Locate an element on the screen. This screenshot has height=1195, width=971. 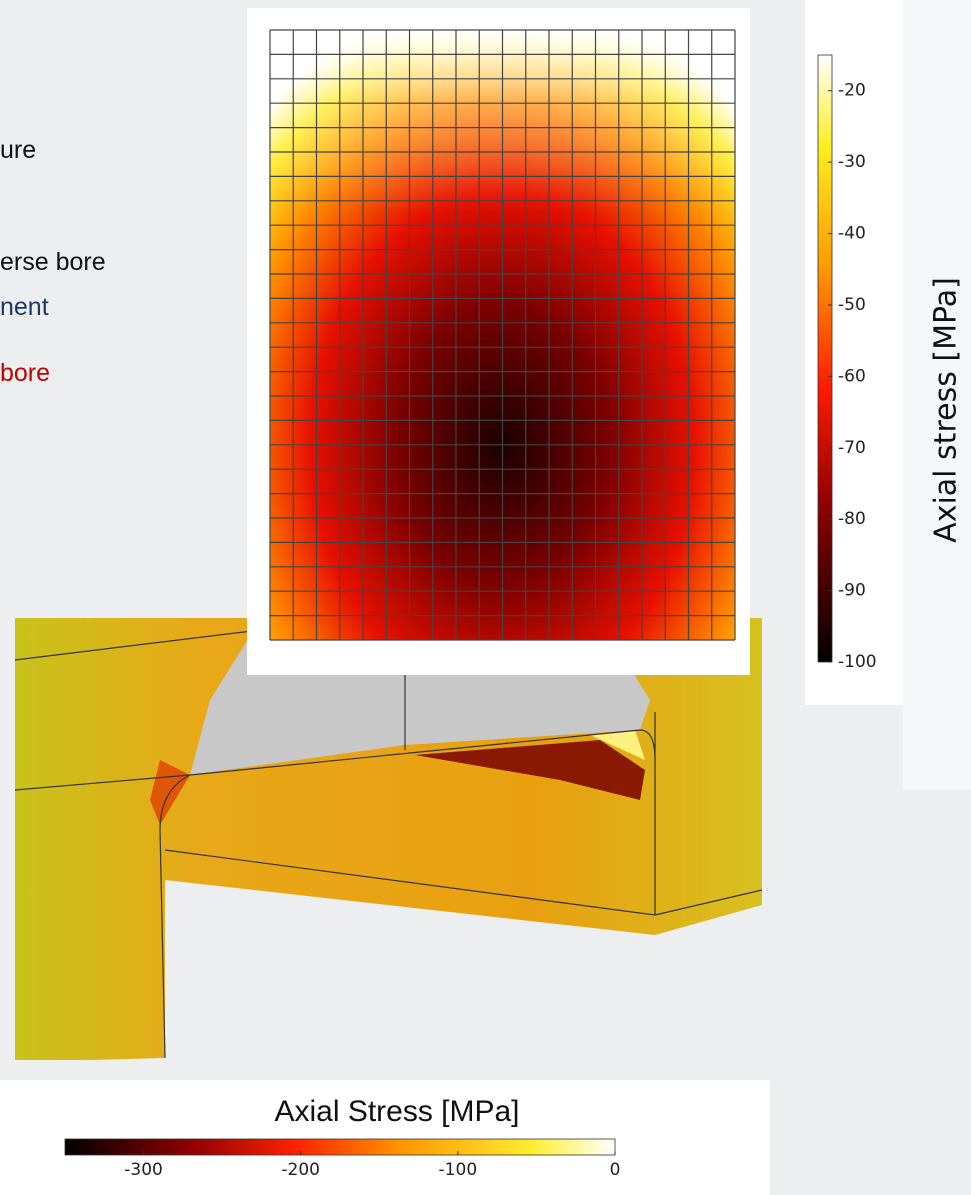
bullet-text: ure is located at coordinates (18, 150).